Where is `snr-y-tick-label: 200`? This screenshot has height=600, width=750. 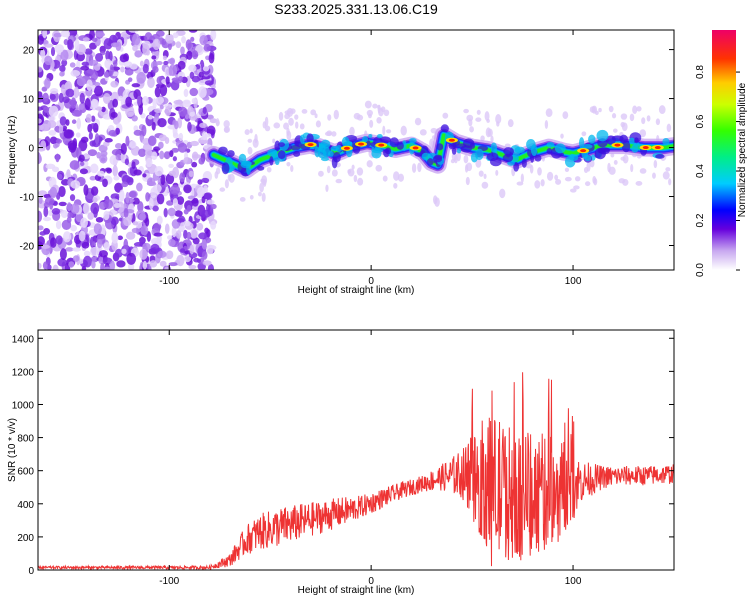 snr-y-tick-label: 200 is located at coordinates (25, 538).